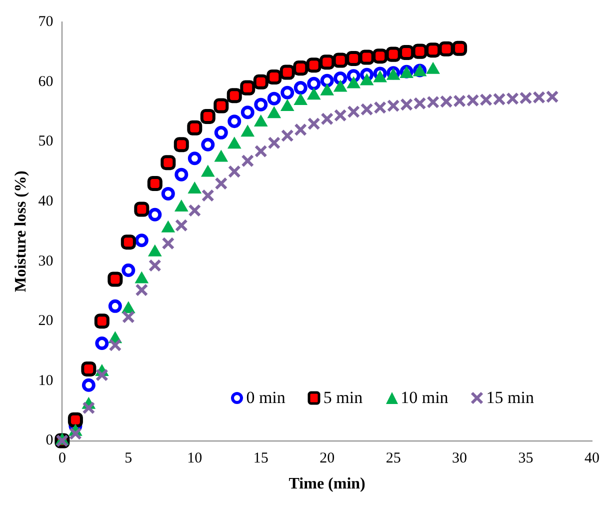 This screenshot has height=506, width=612. Describe the element at coordinates (194, 458) in the screenshot. I see `x-tick-label: 10` at that location.